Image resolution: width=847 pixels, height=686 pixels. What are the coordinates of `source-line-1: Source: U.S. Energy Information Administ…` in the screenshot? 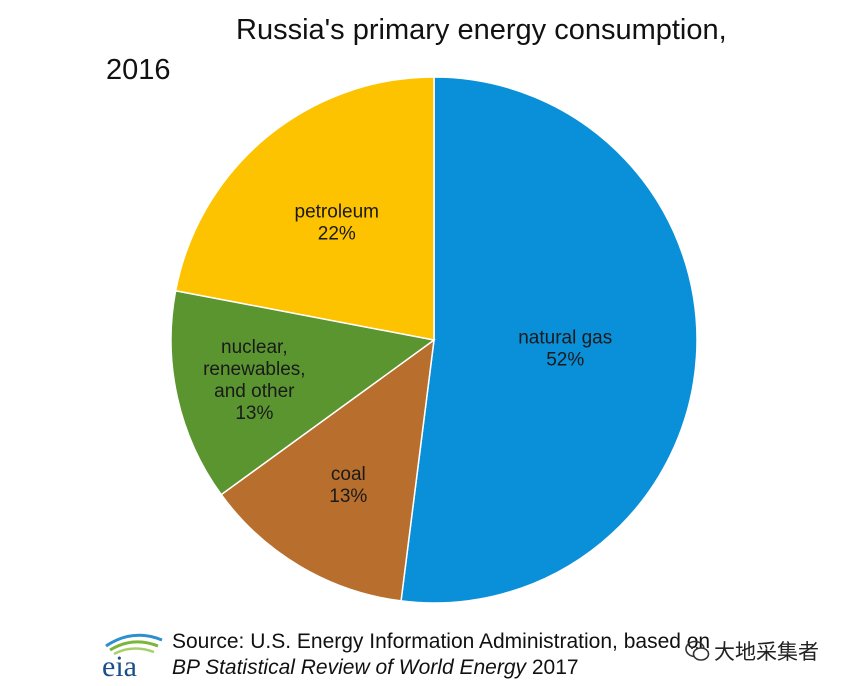 It's located at (441, 641).